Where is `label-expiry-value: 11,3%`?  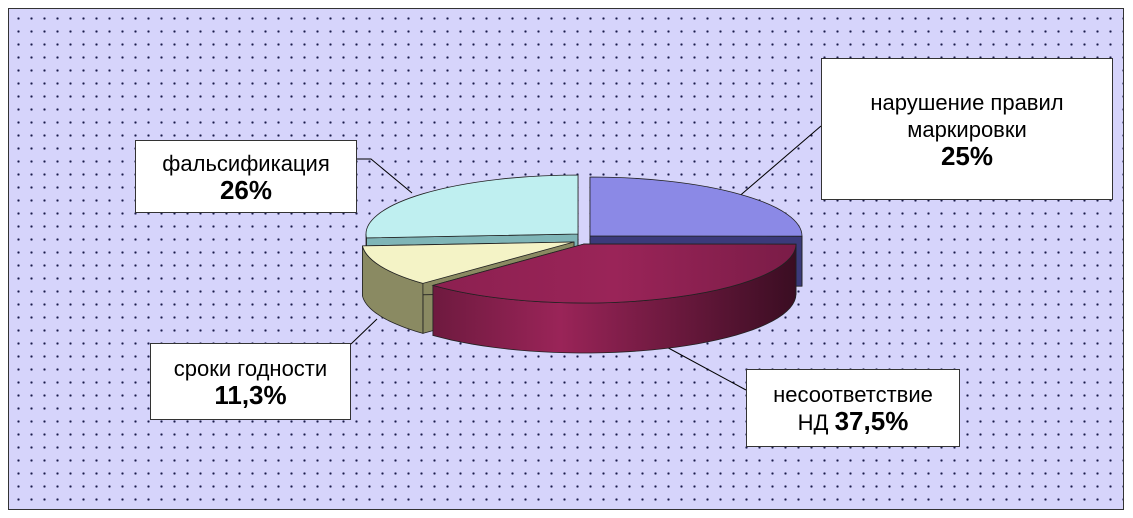 label-expiry-value: 11,3% is located at coordinates (250, 394).